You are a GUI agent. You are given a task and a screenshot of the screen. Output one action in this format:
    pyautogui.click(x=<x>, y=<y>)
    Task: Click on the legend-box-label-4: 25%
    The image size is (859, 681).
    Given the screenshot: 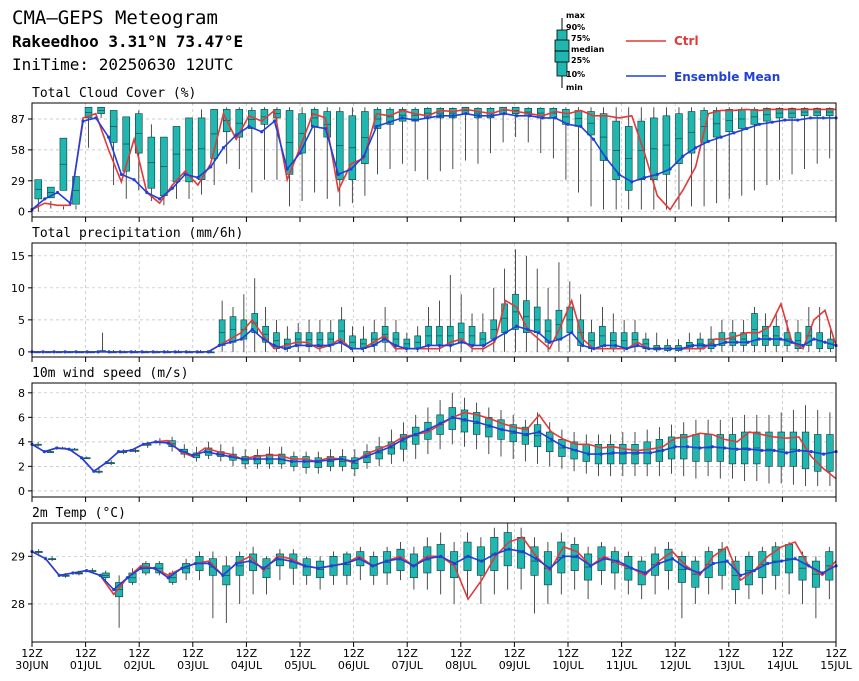 What is the action you would take?
    pyautogui.click(x=580, y=60)
    